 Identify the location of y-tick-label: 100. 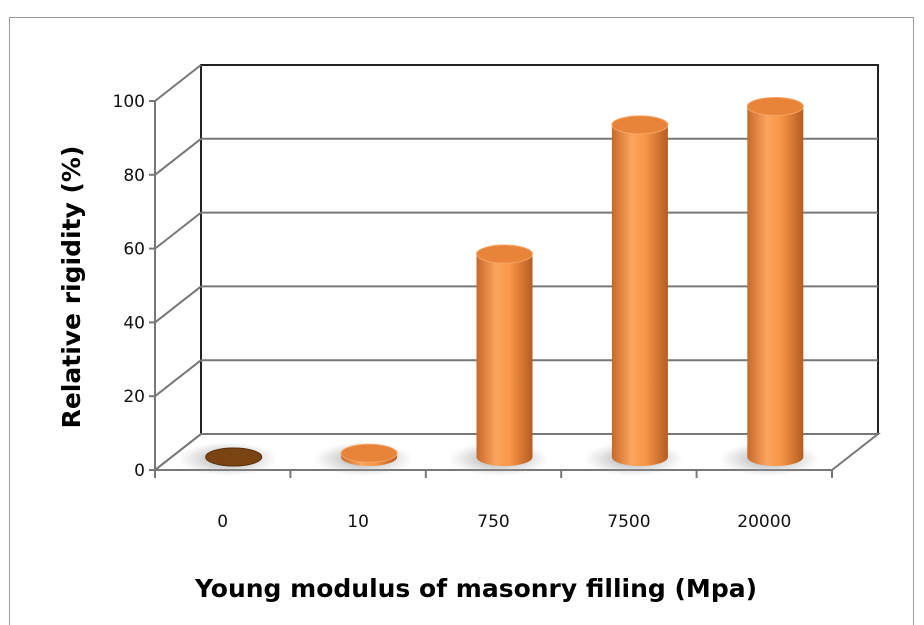
(129, 102).